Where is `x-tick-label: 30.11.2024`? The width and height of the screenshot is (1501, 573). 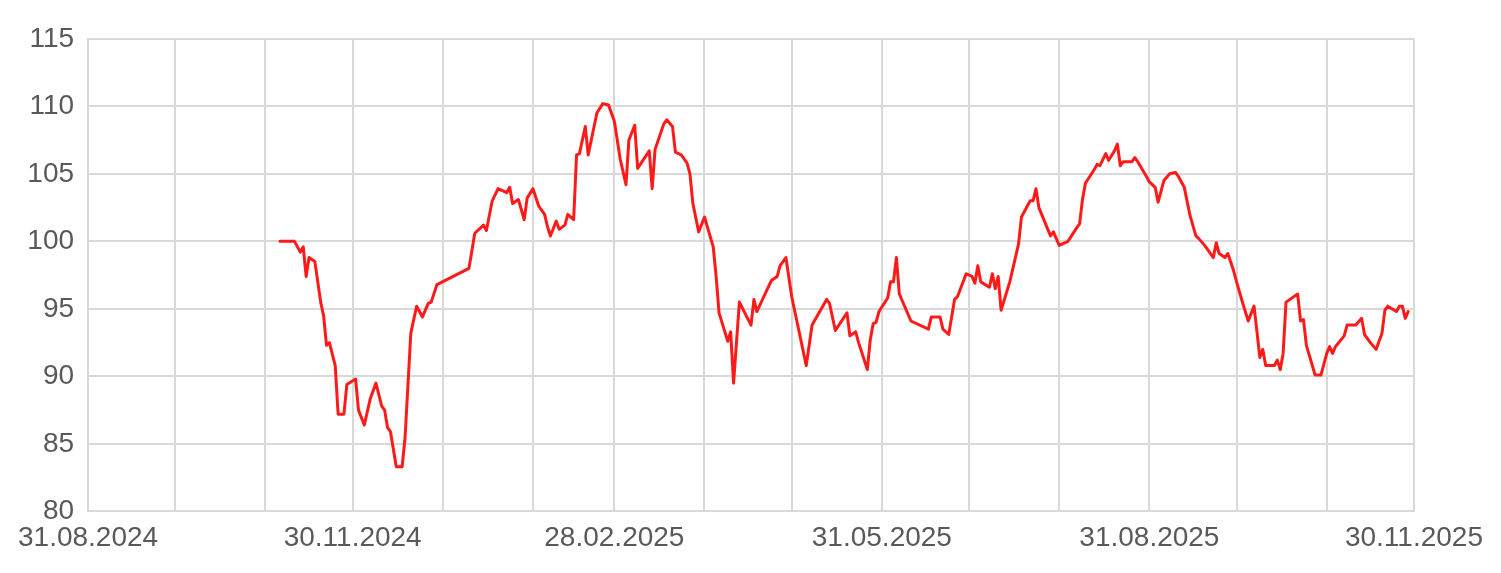
x-tick-label: 30.11.2024 is located at coordinates (352, 536).